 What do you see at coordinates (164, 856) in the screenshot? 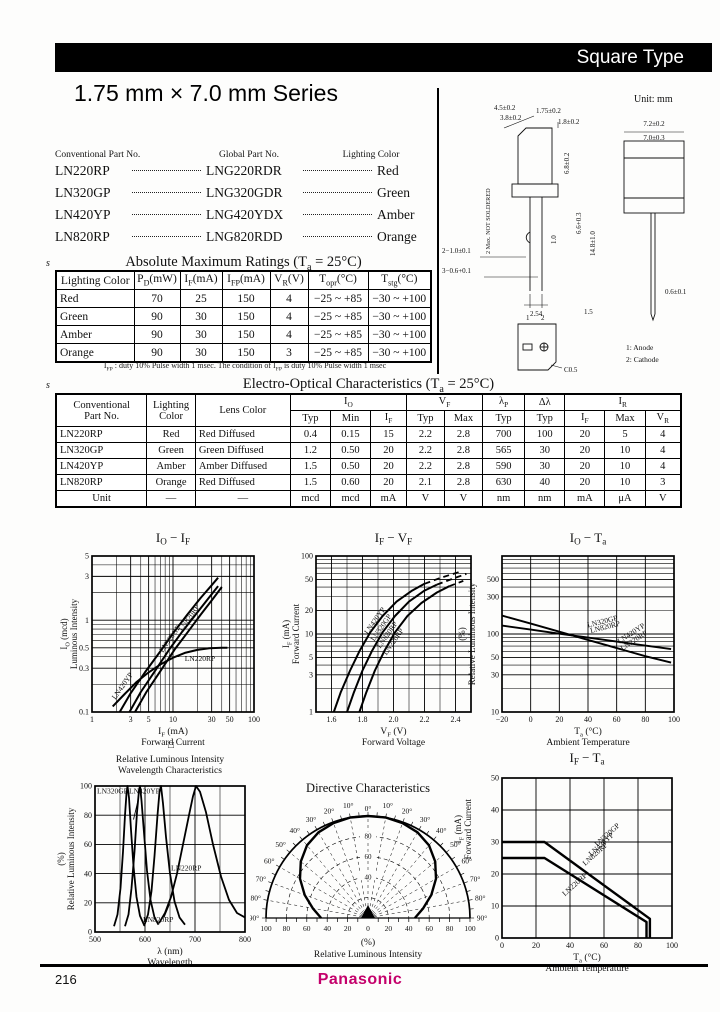
I see `curve-LN820RP` at bounding box center [164, 856].